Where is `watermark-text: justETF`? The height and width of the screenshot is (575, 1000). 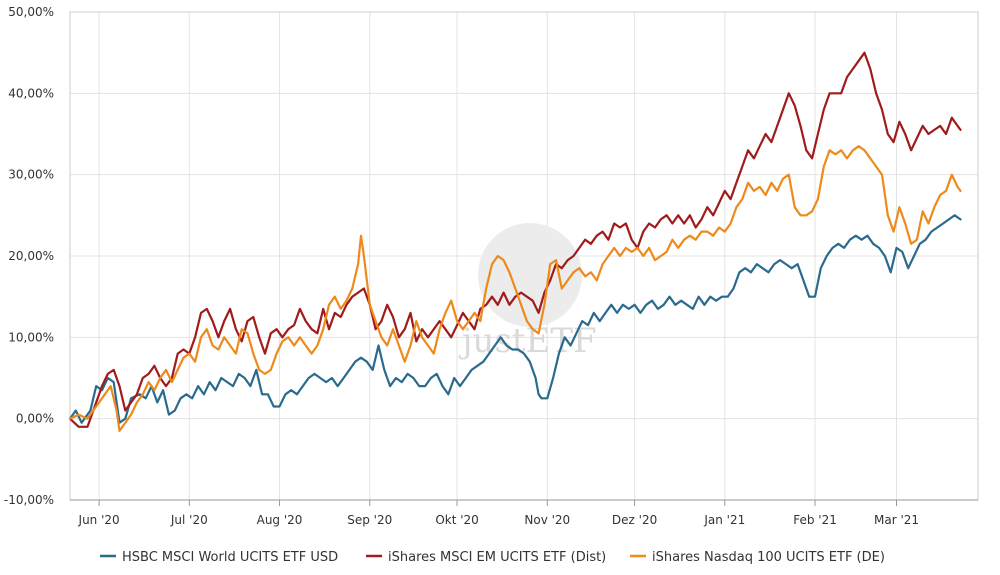 watermark-text: justETF is located at coordinates (527, 341).